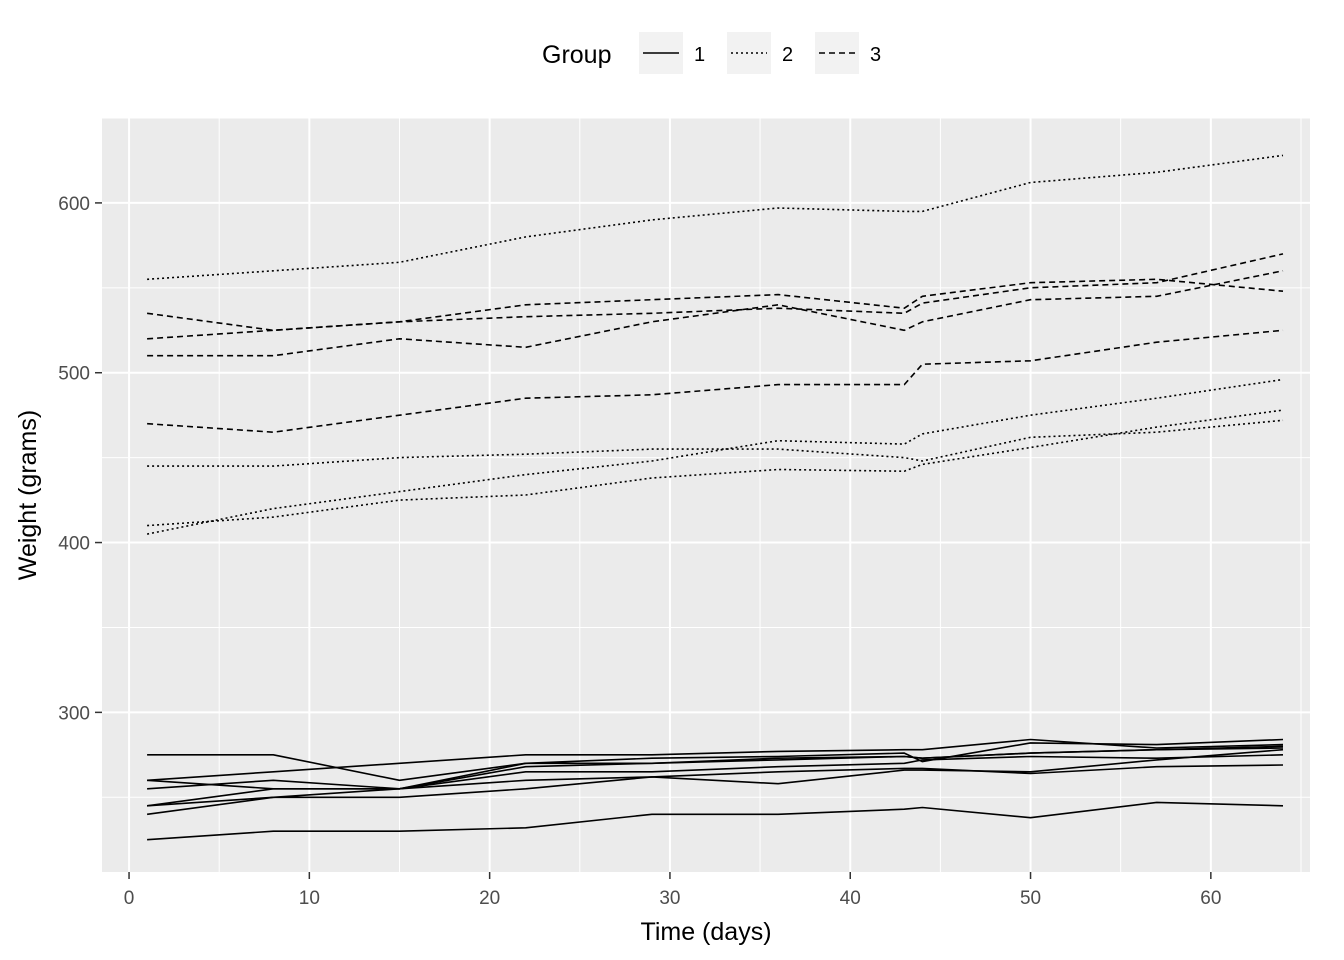  Describe the element at coordinates (576, 55) in the screenshot. I see `legend-title: Group` at that location.